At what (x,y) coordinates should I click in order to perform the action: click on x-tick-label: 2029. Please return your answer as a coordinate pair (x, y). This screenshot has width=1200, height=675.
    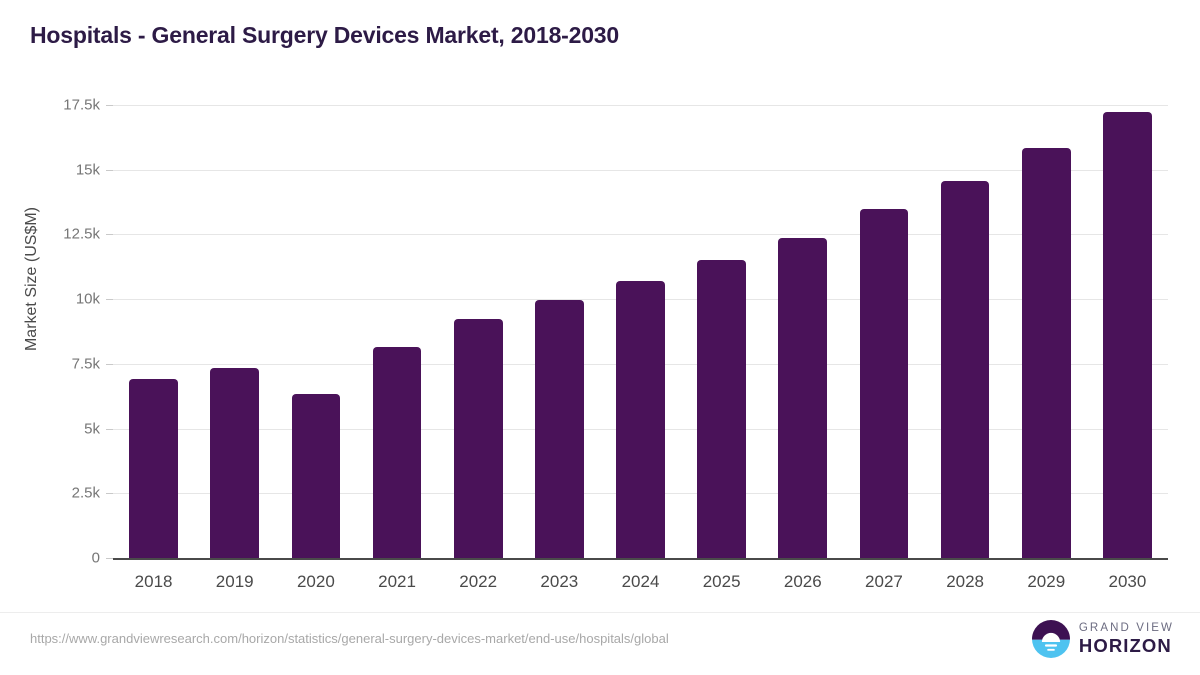
    Looking at the image, I should click on (1046, 581).